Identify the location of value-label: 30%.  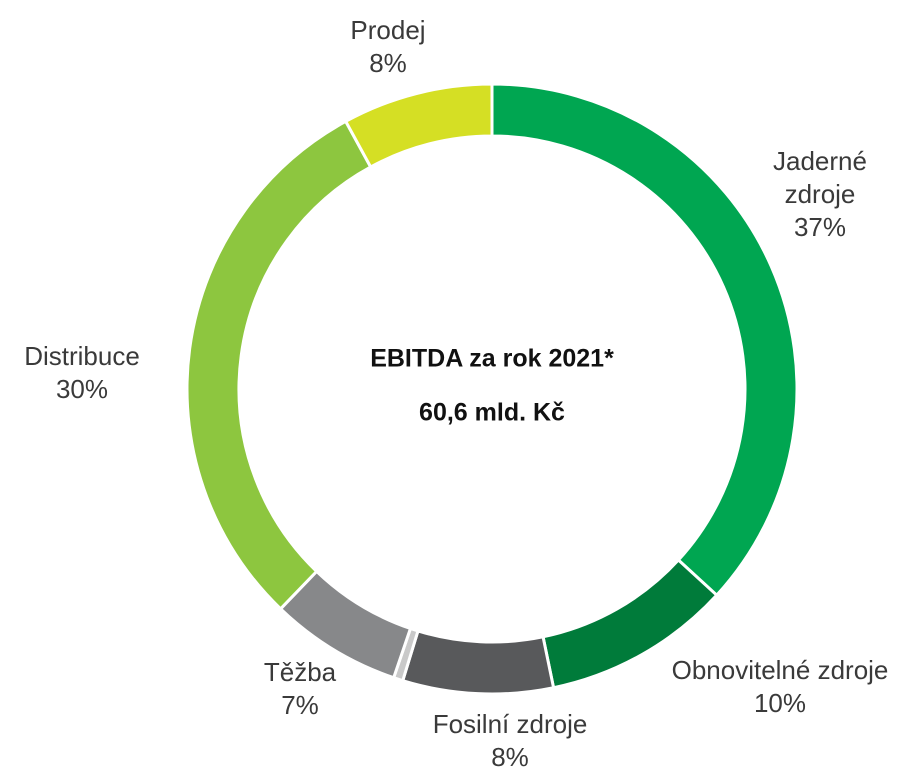
(82, 389).